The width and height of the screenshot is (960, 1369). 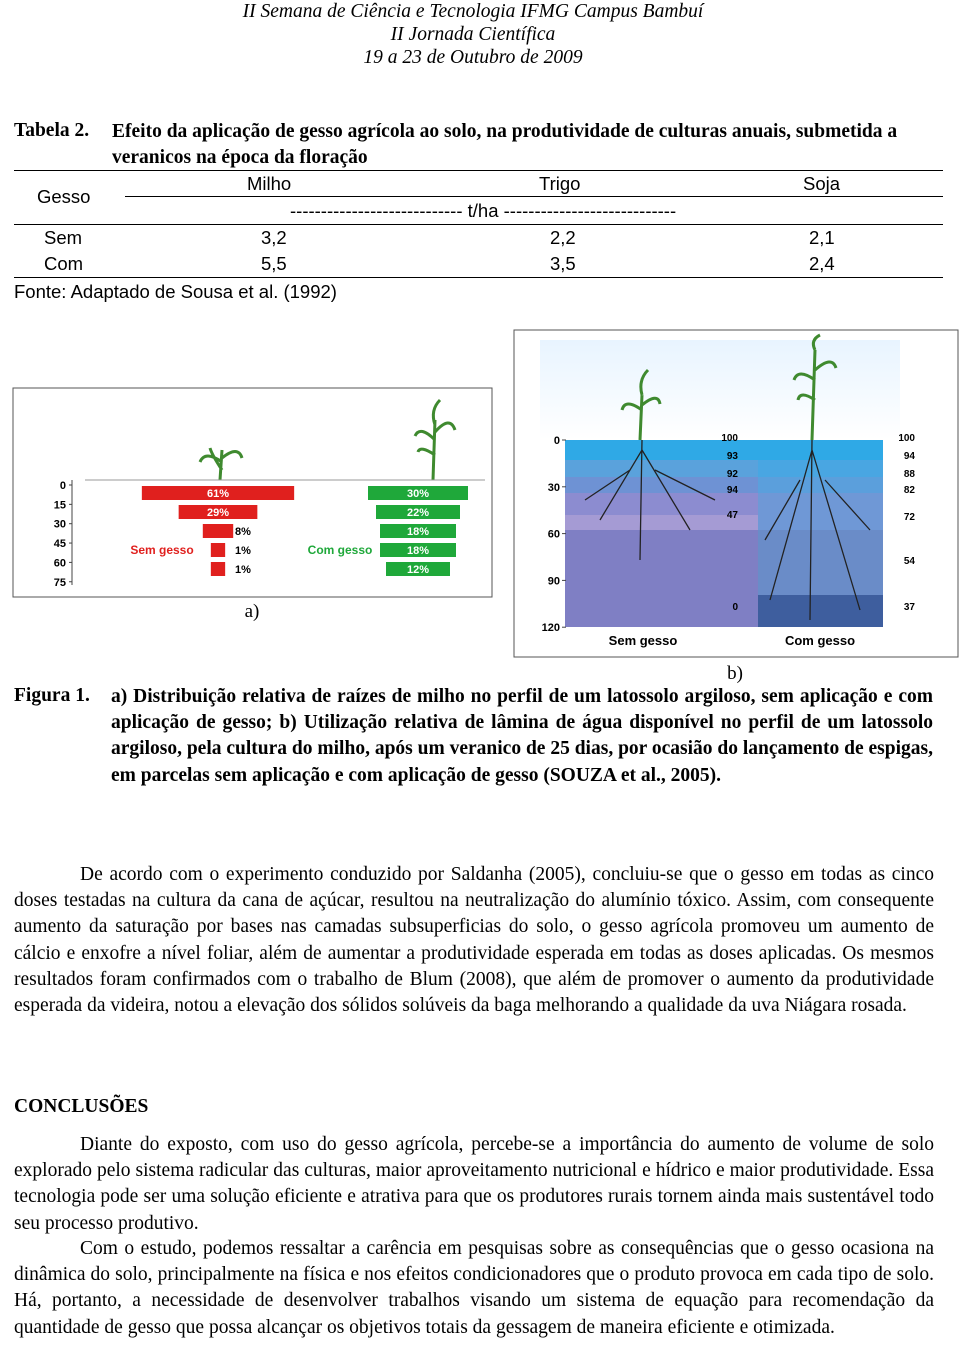 What do you see at coordinates (822, 263) in the screenshot?
I see `table-cell: 2,4` at bounding box center [822, 263].